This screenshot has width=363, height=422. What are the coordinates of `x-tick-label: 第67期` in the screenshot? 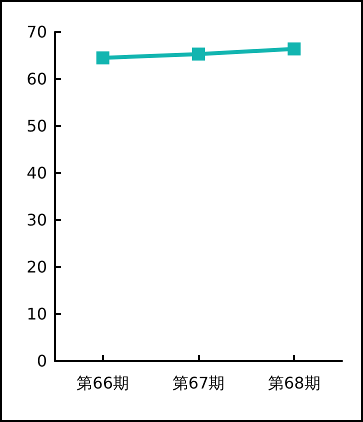 It's located at (198, 383).